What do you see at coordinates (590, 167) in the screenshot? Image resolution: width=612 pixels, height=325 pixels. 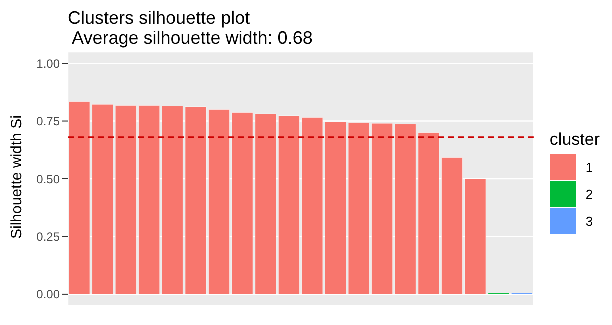 I see `text: 1` at bounding box center [590, 167].